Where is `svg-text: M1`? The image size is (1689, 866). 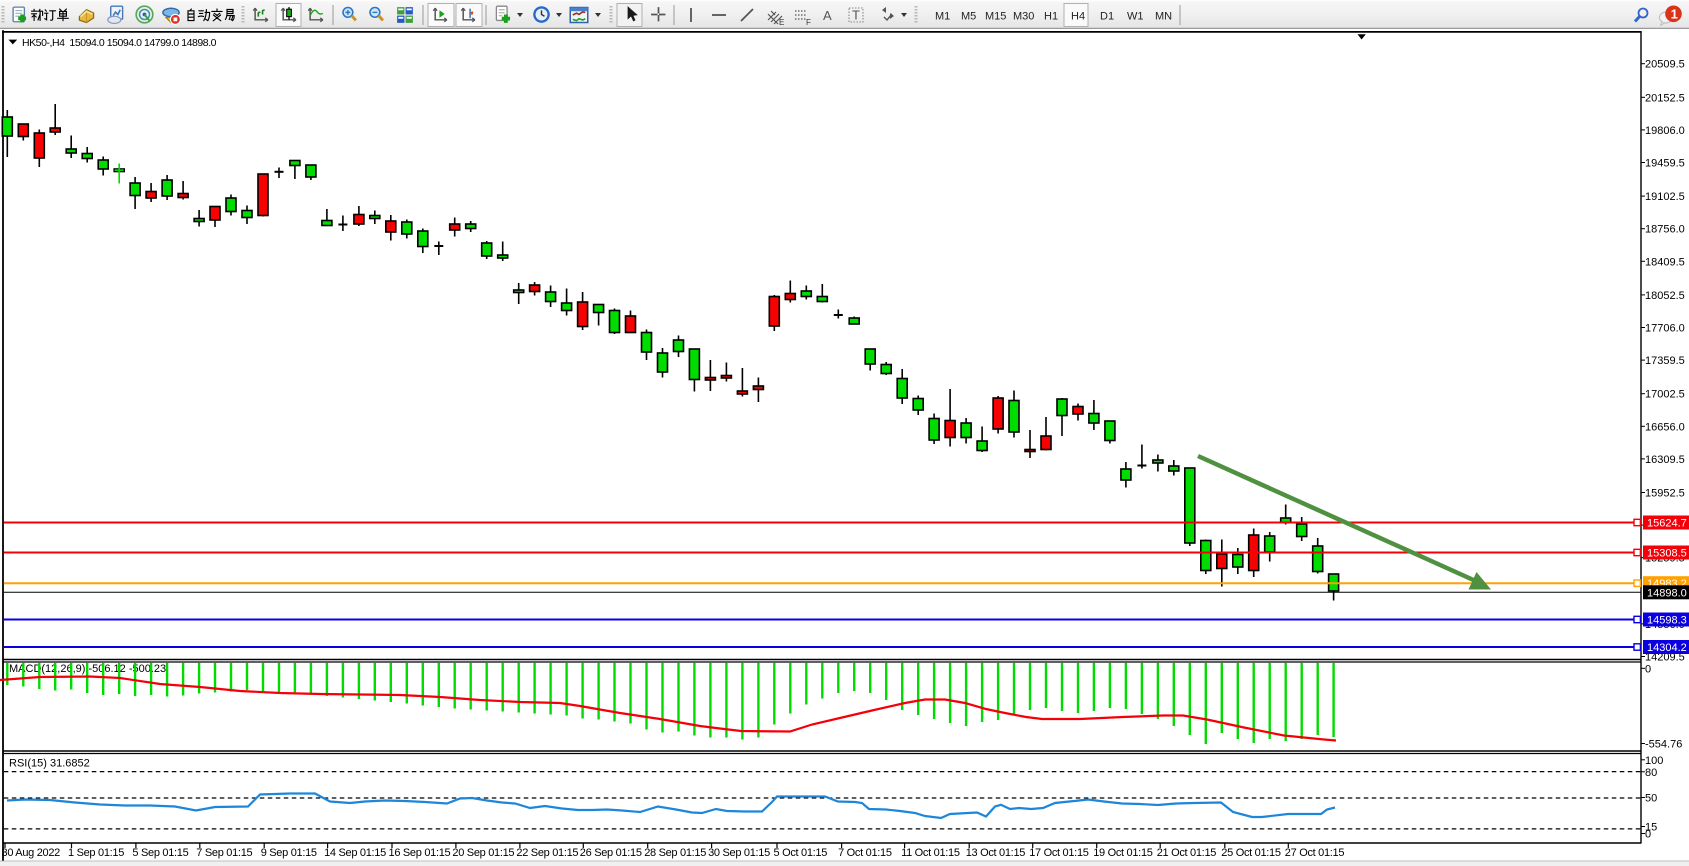 svg-text: M1 is located at coordinates (942, 17).